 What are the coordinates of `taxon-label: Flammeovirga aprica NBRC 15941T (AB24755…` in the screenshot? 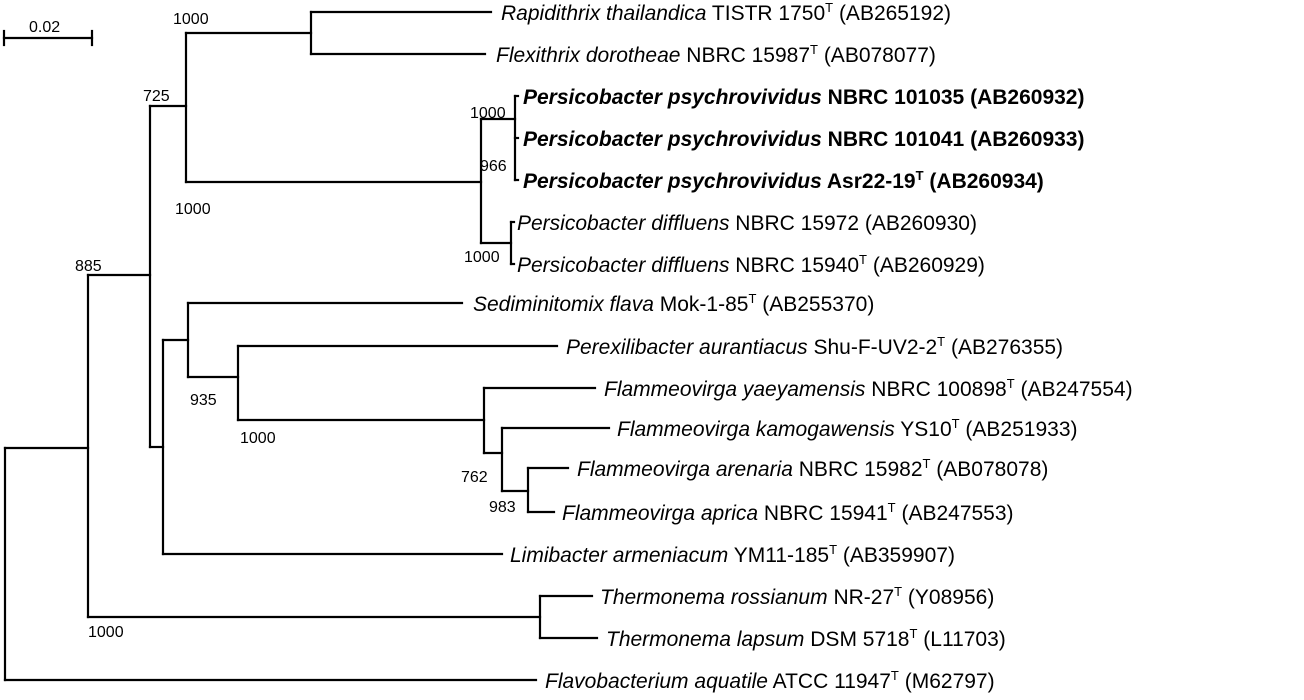 It's located at (788, 512).